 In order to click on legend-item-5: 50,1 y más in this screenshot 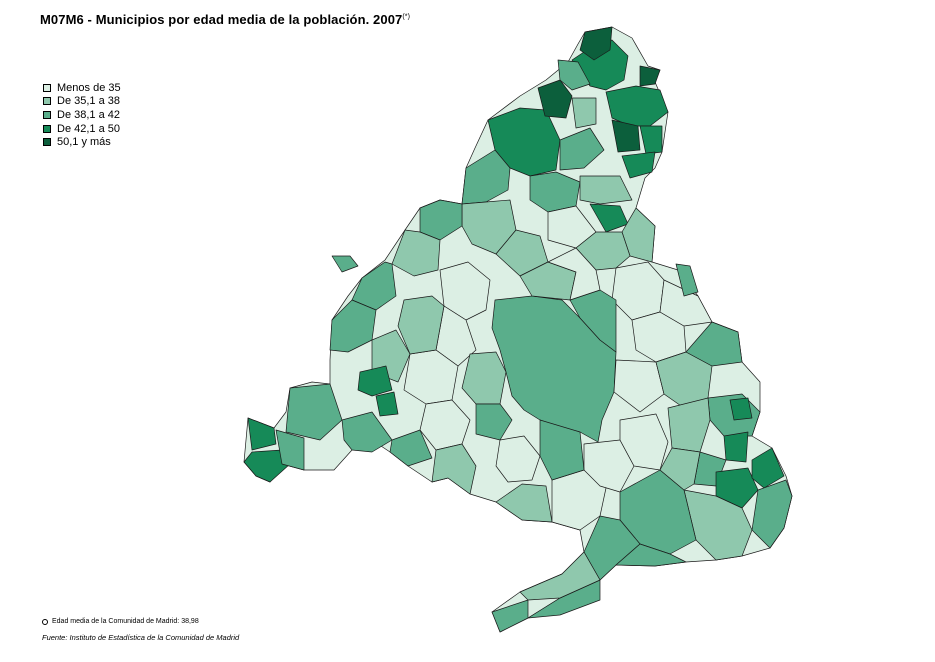, I will do `click(82, 142)`.